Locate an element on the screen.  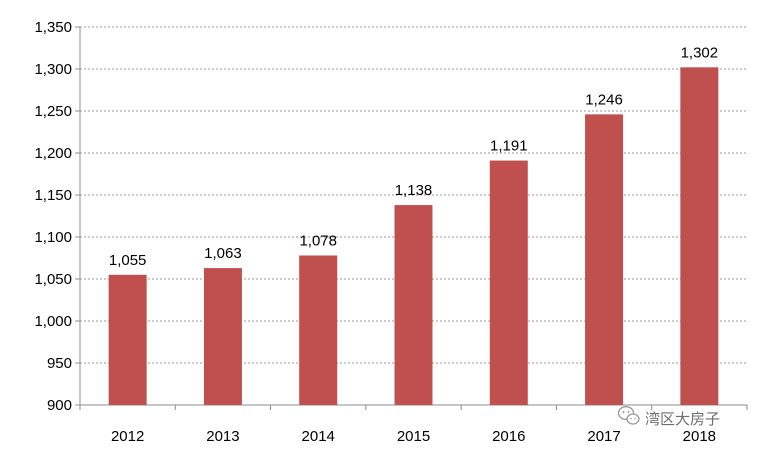
watermark-text: 湾区大房子 is located at coordinates (682, 419).